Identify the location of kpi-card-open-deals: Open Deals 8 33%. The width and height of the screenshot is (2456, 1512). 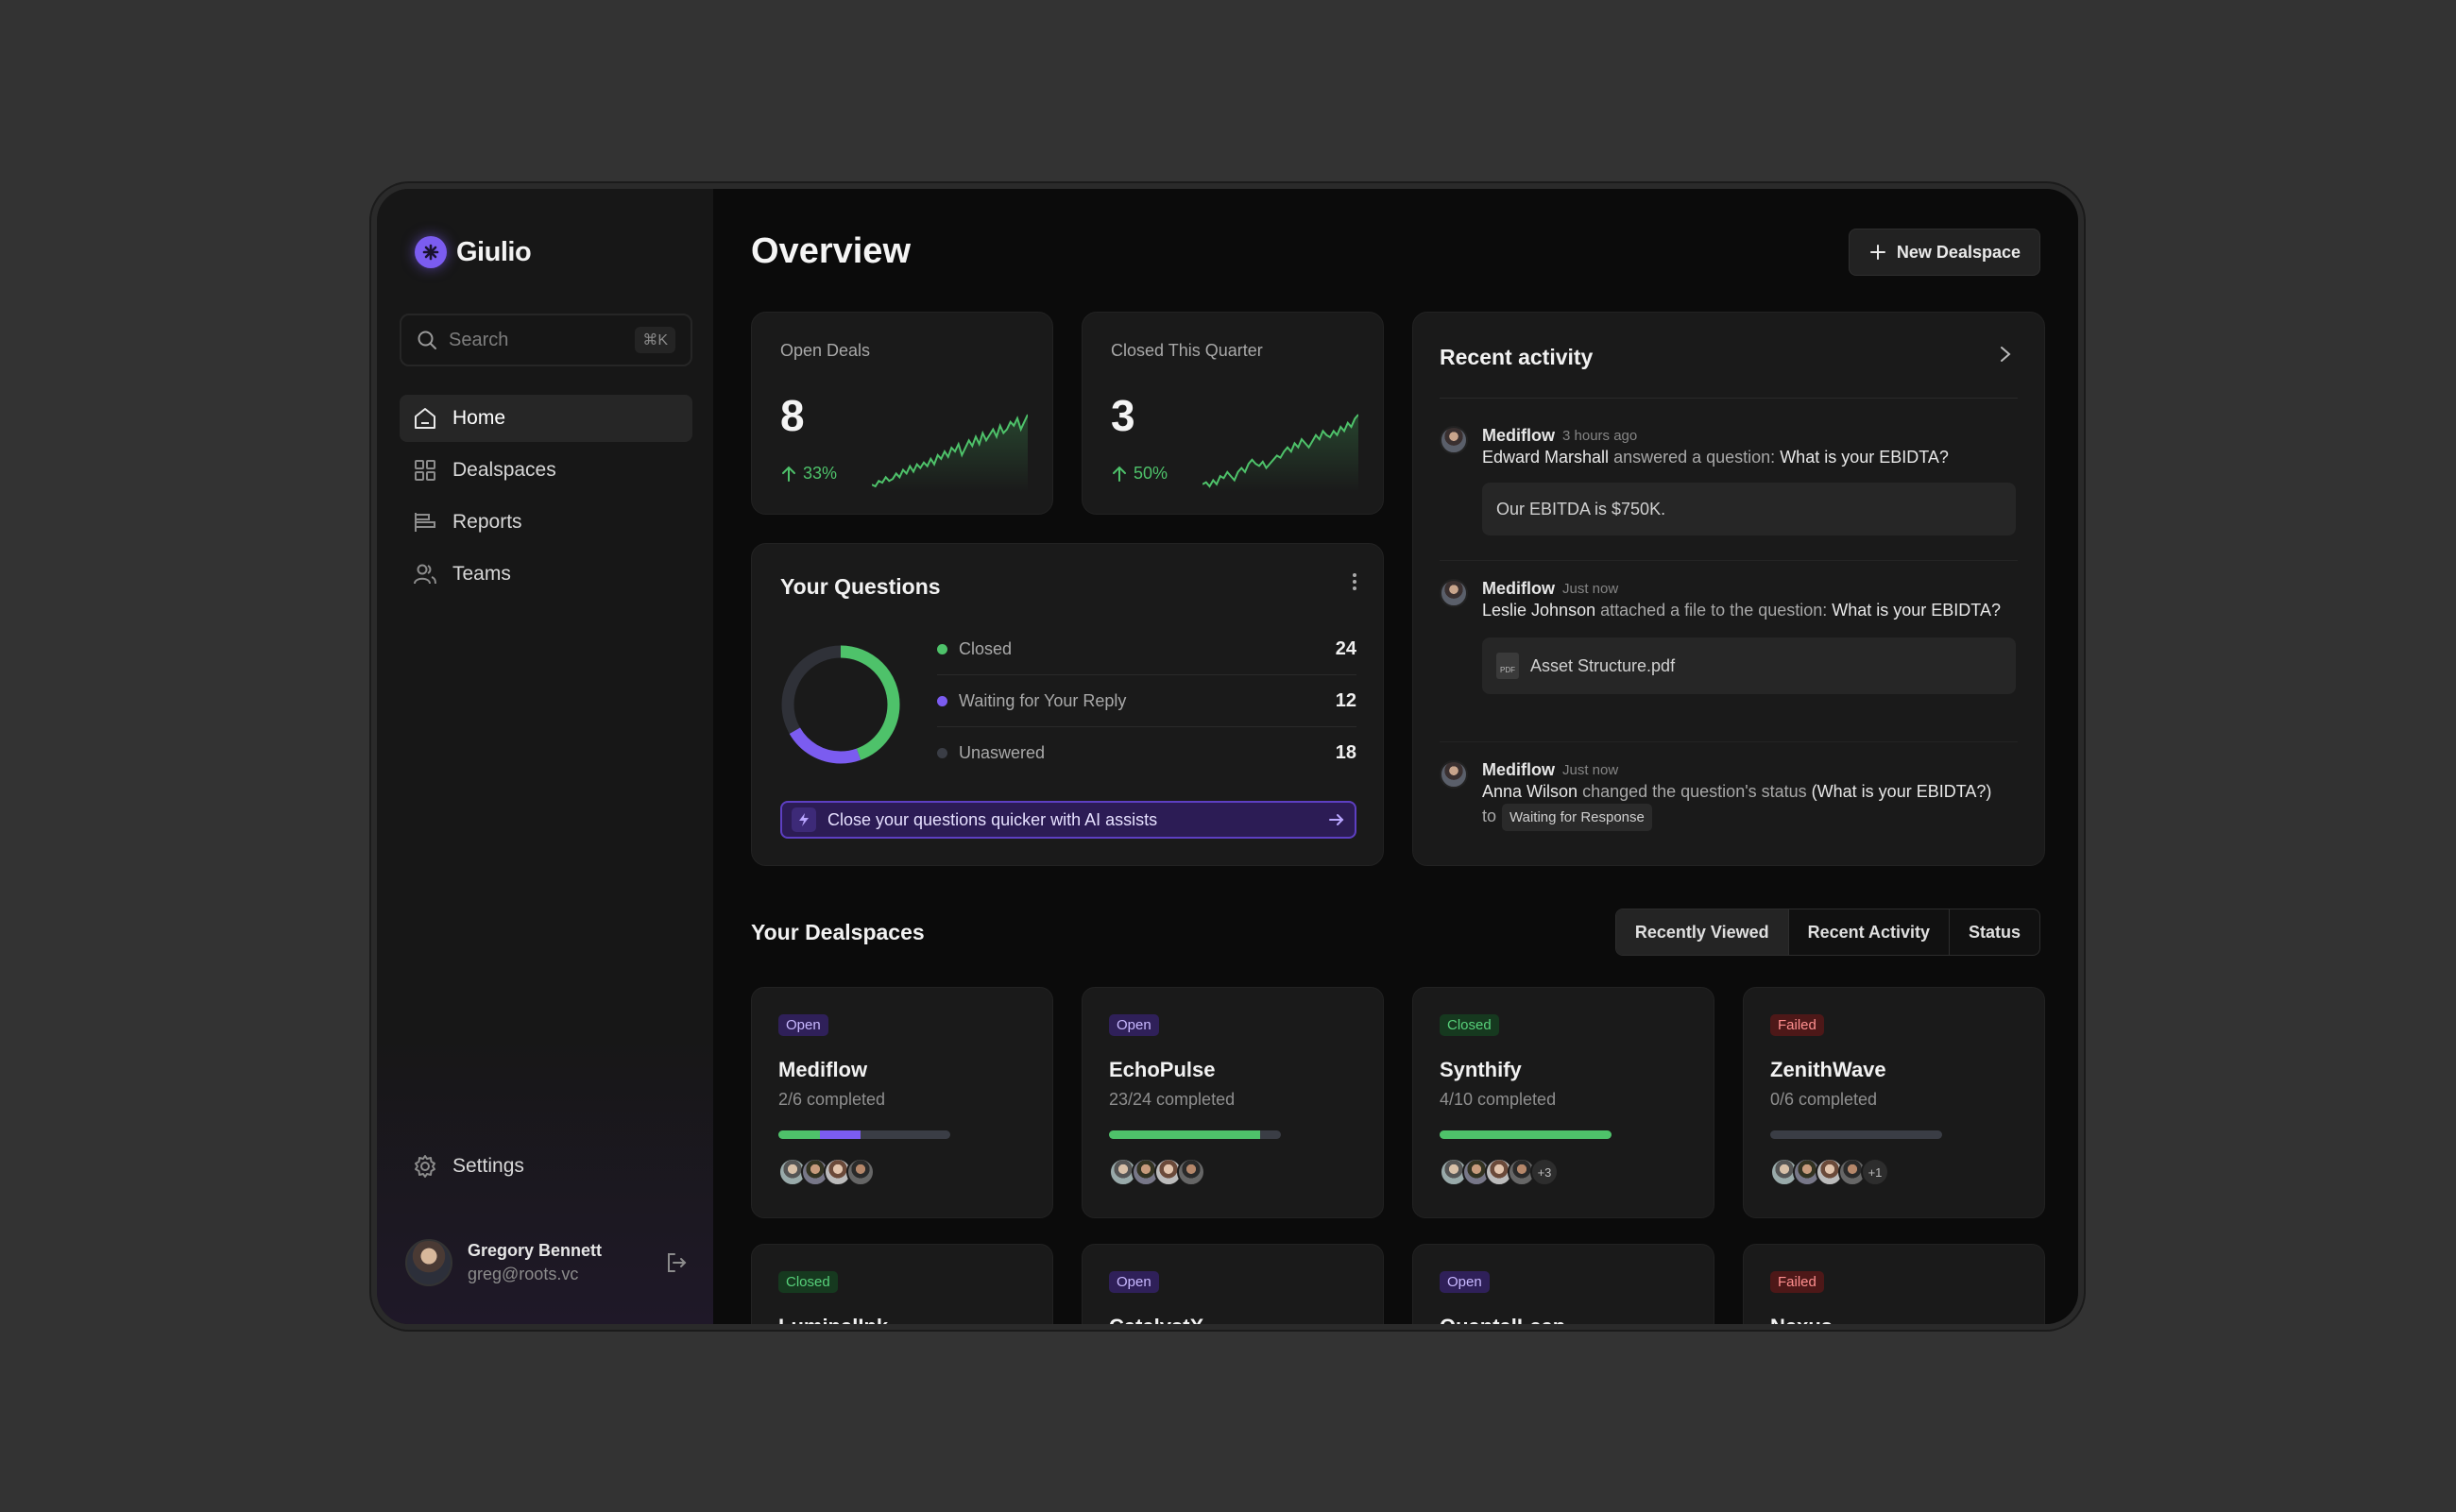
(902, 414).